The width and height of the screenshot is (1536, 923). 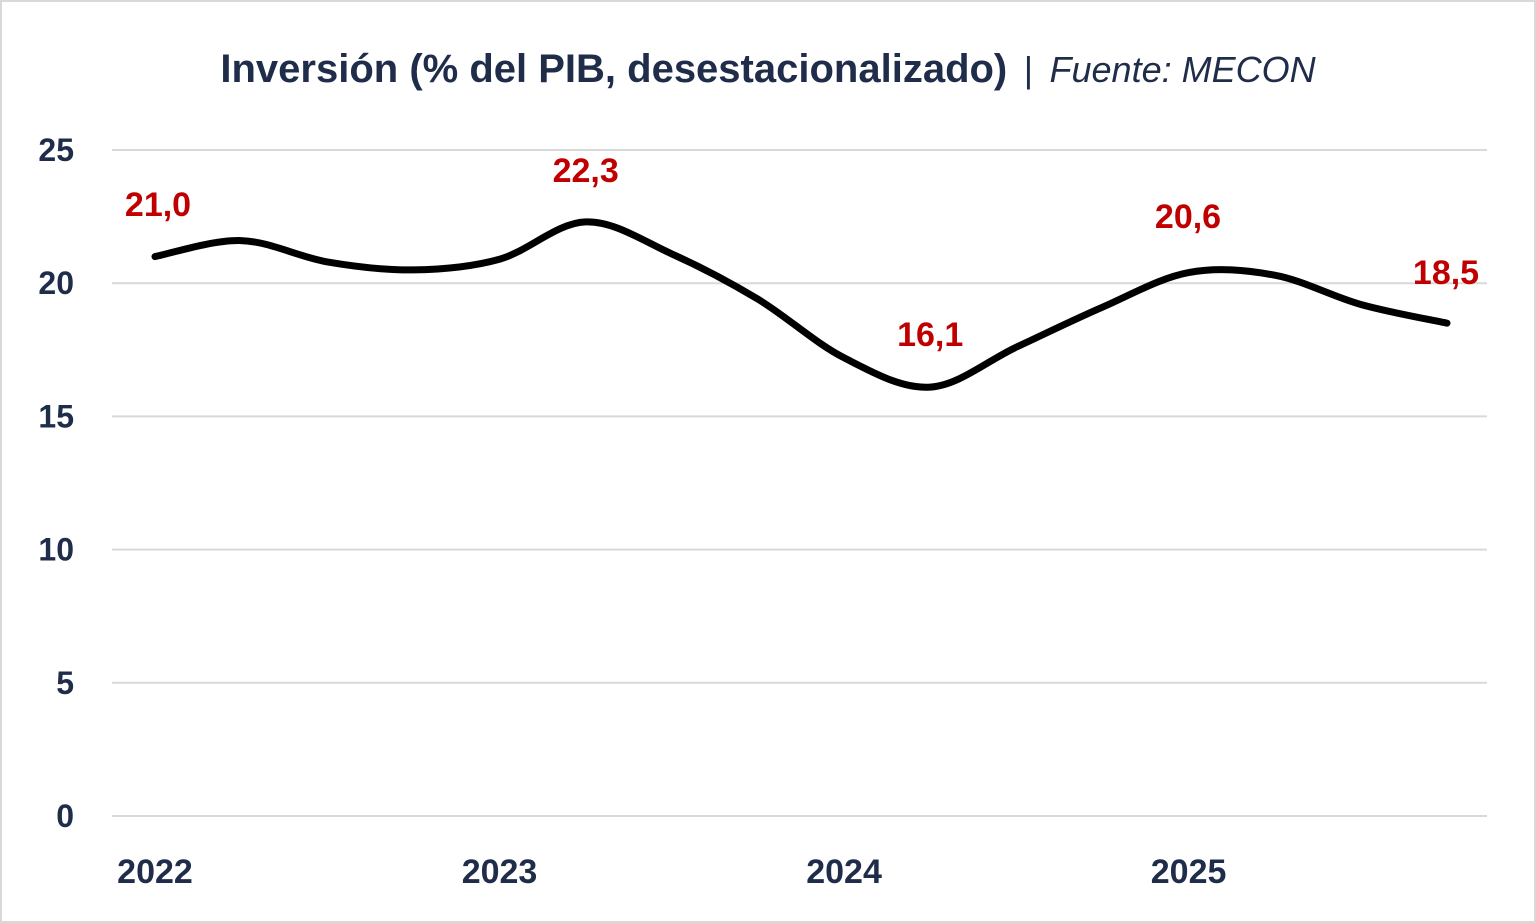 What do you see at coordinates (500, 872) in the screenshot?
I see `x-tick-label: 2023` at bounding box center [500, 872].